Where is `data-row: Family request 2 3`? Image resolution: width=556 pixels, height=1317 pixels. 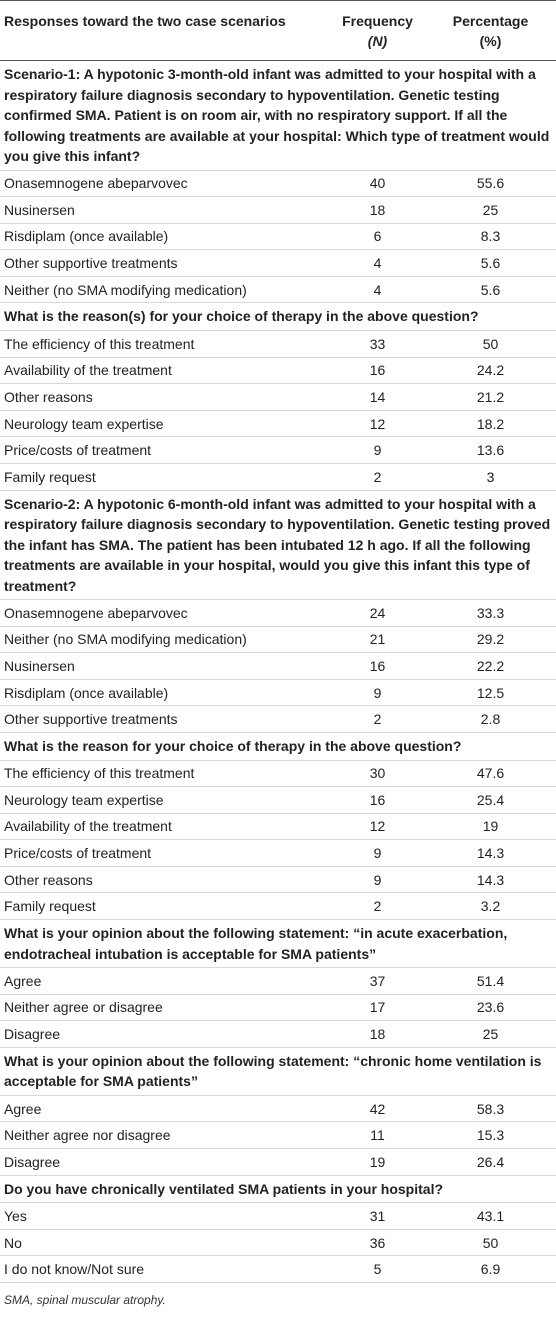 data-row: Family request 2 3 is located at coordinates (278, 477).